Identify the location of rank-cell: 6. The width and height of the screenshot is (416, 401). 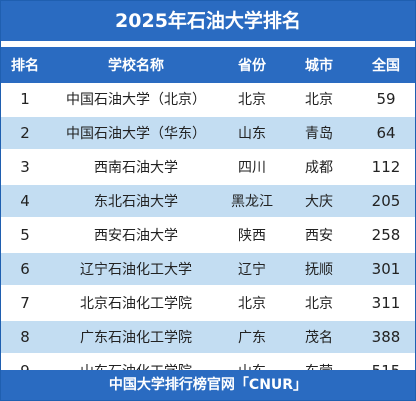
(25, 269).